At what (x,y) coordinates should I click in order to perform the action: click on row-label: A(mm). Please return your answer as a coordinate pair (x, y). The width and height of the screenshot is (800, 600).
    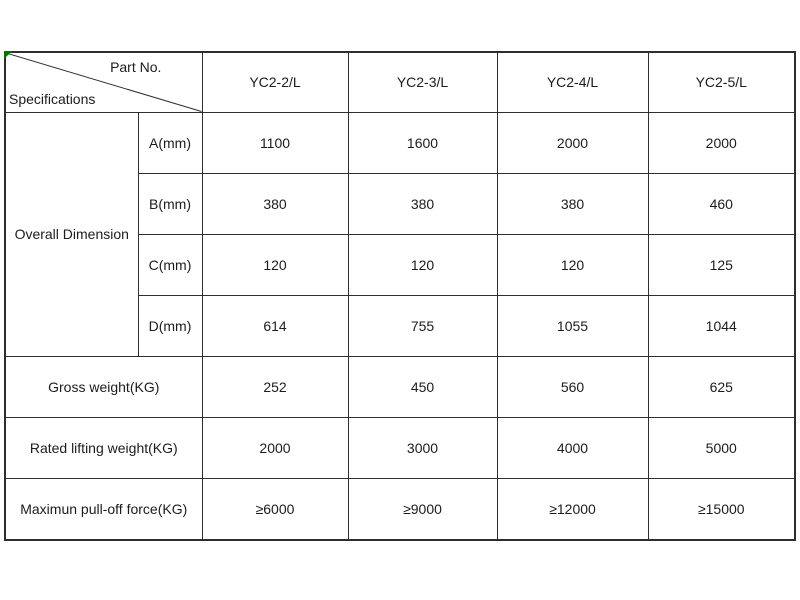
    Looking at the image, I should click on (170, 142).